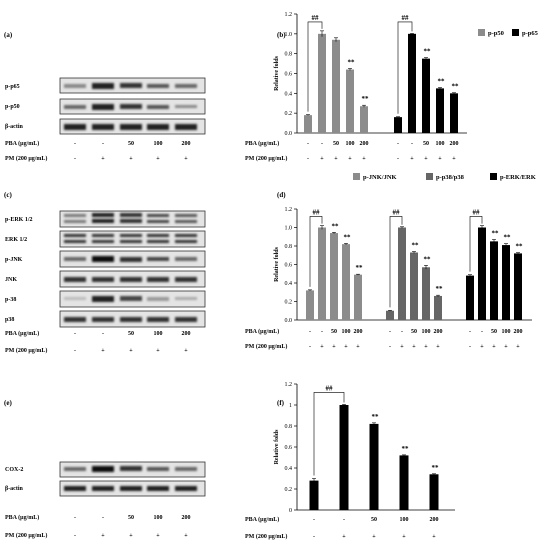 This screenshot has width=550, height=545. I want to click on y-tick-label: 0.2, so click(289, 303).